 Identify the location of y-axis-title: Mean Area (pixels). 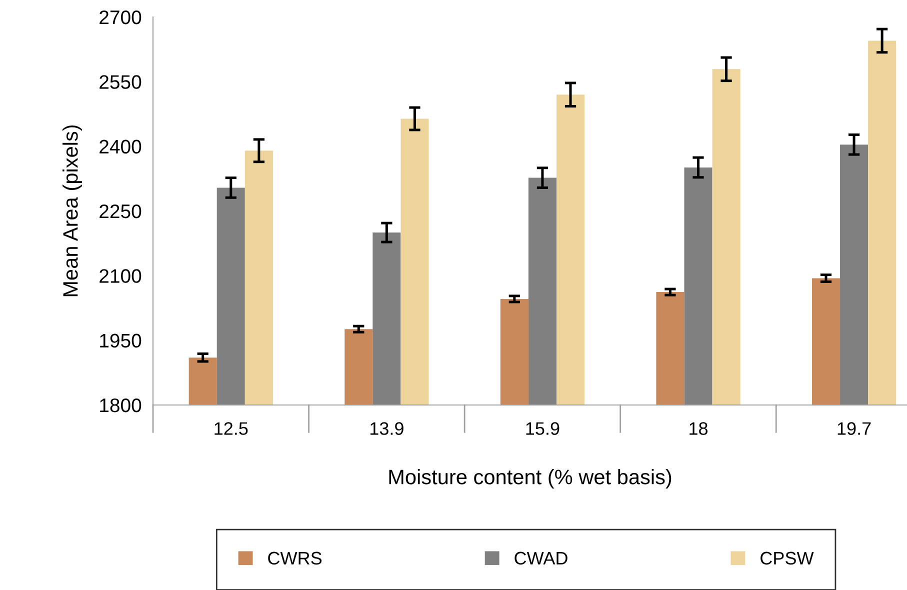
(72, 210).